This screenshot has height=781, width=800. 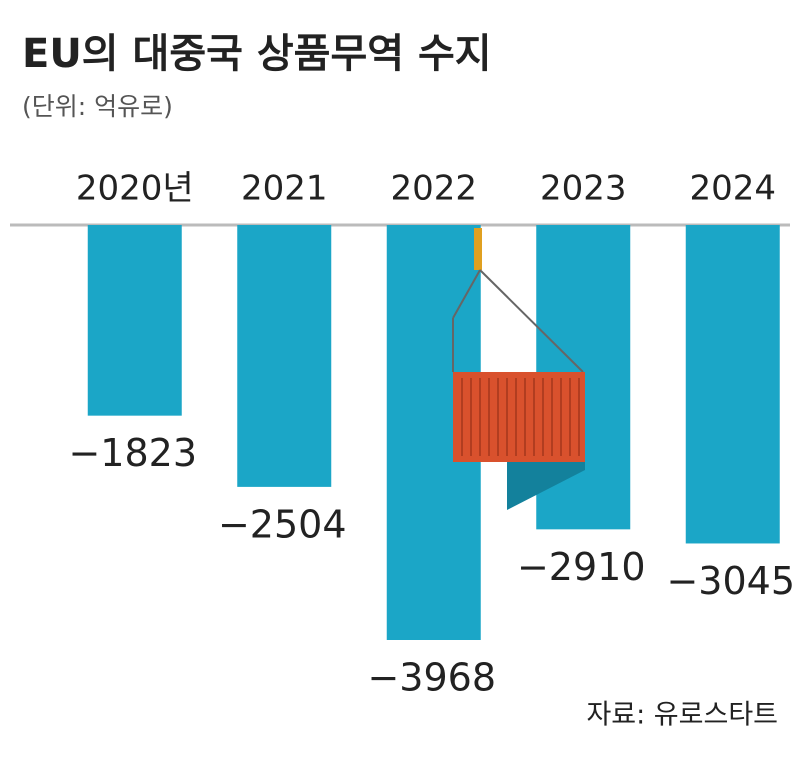 What do you see at coordinates (478, 249) in the screenshot?
I see `crane-hook` at bounding box center [478, 249].